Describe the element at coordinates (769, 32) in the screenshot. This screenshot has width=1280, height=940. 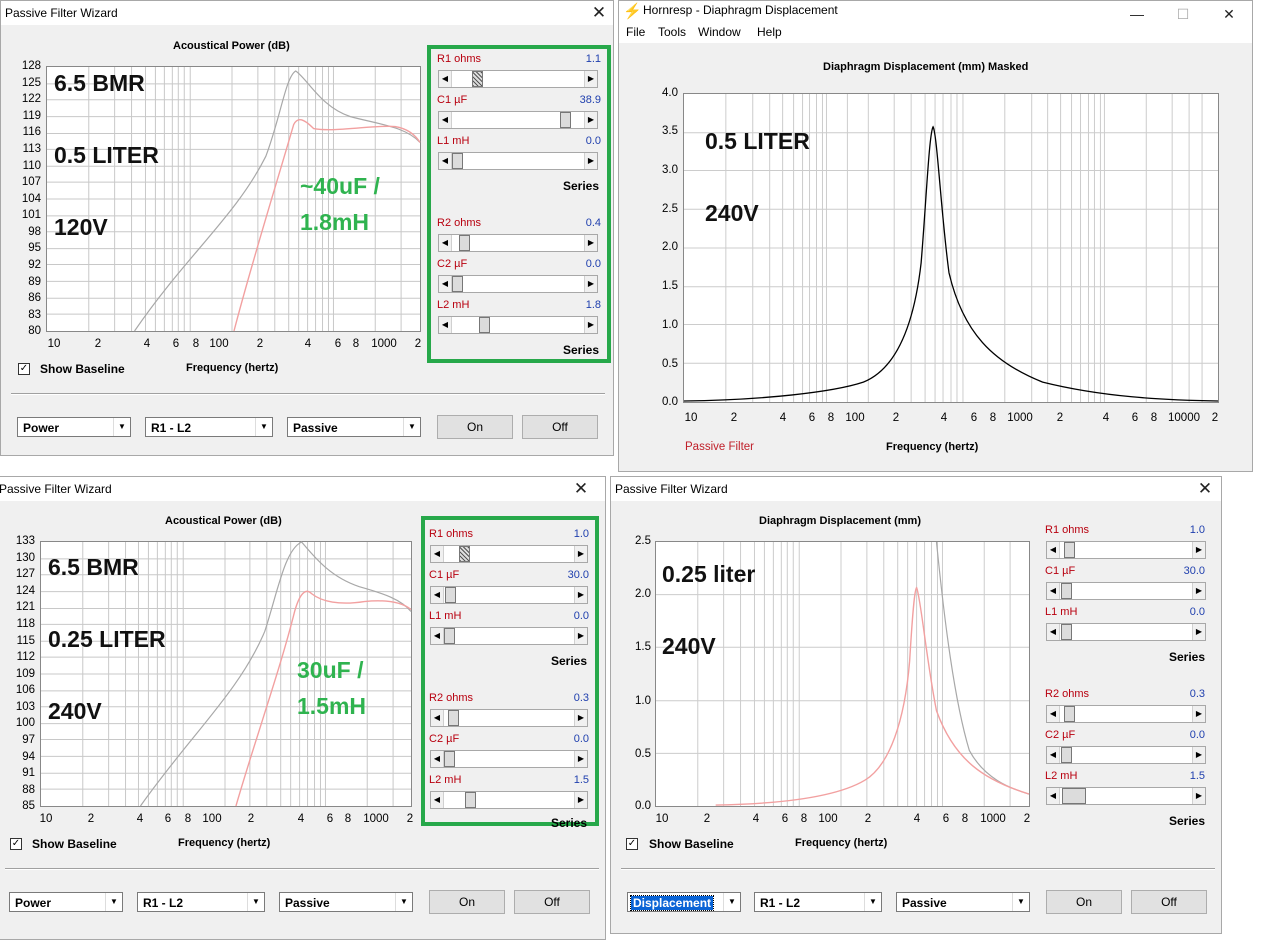
I see `menu-help: Help` at that location.